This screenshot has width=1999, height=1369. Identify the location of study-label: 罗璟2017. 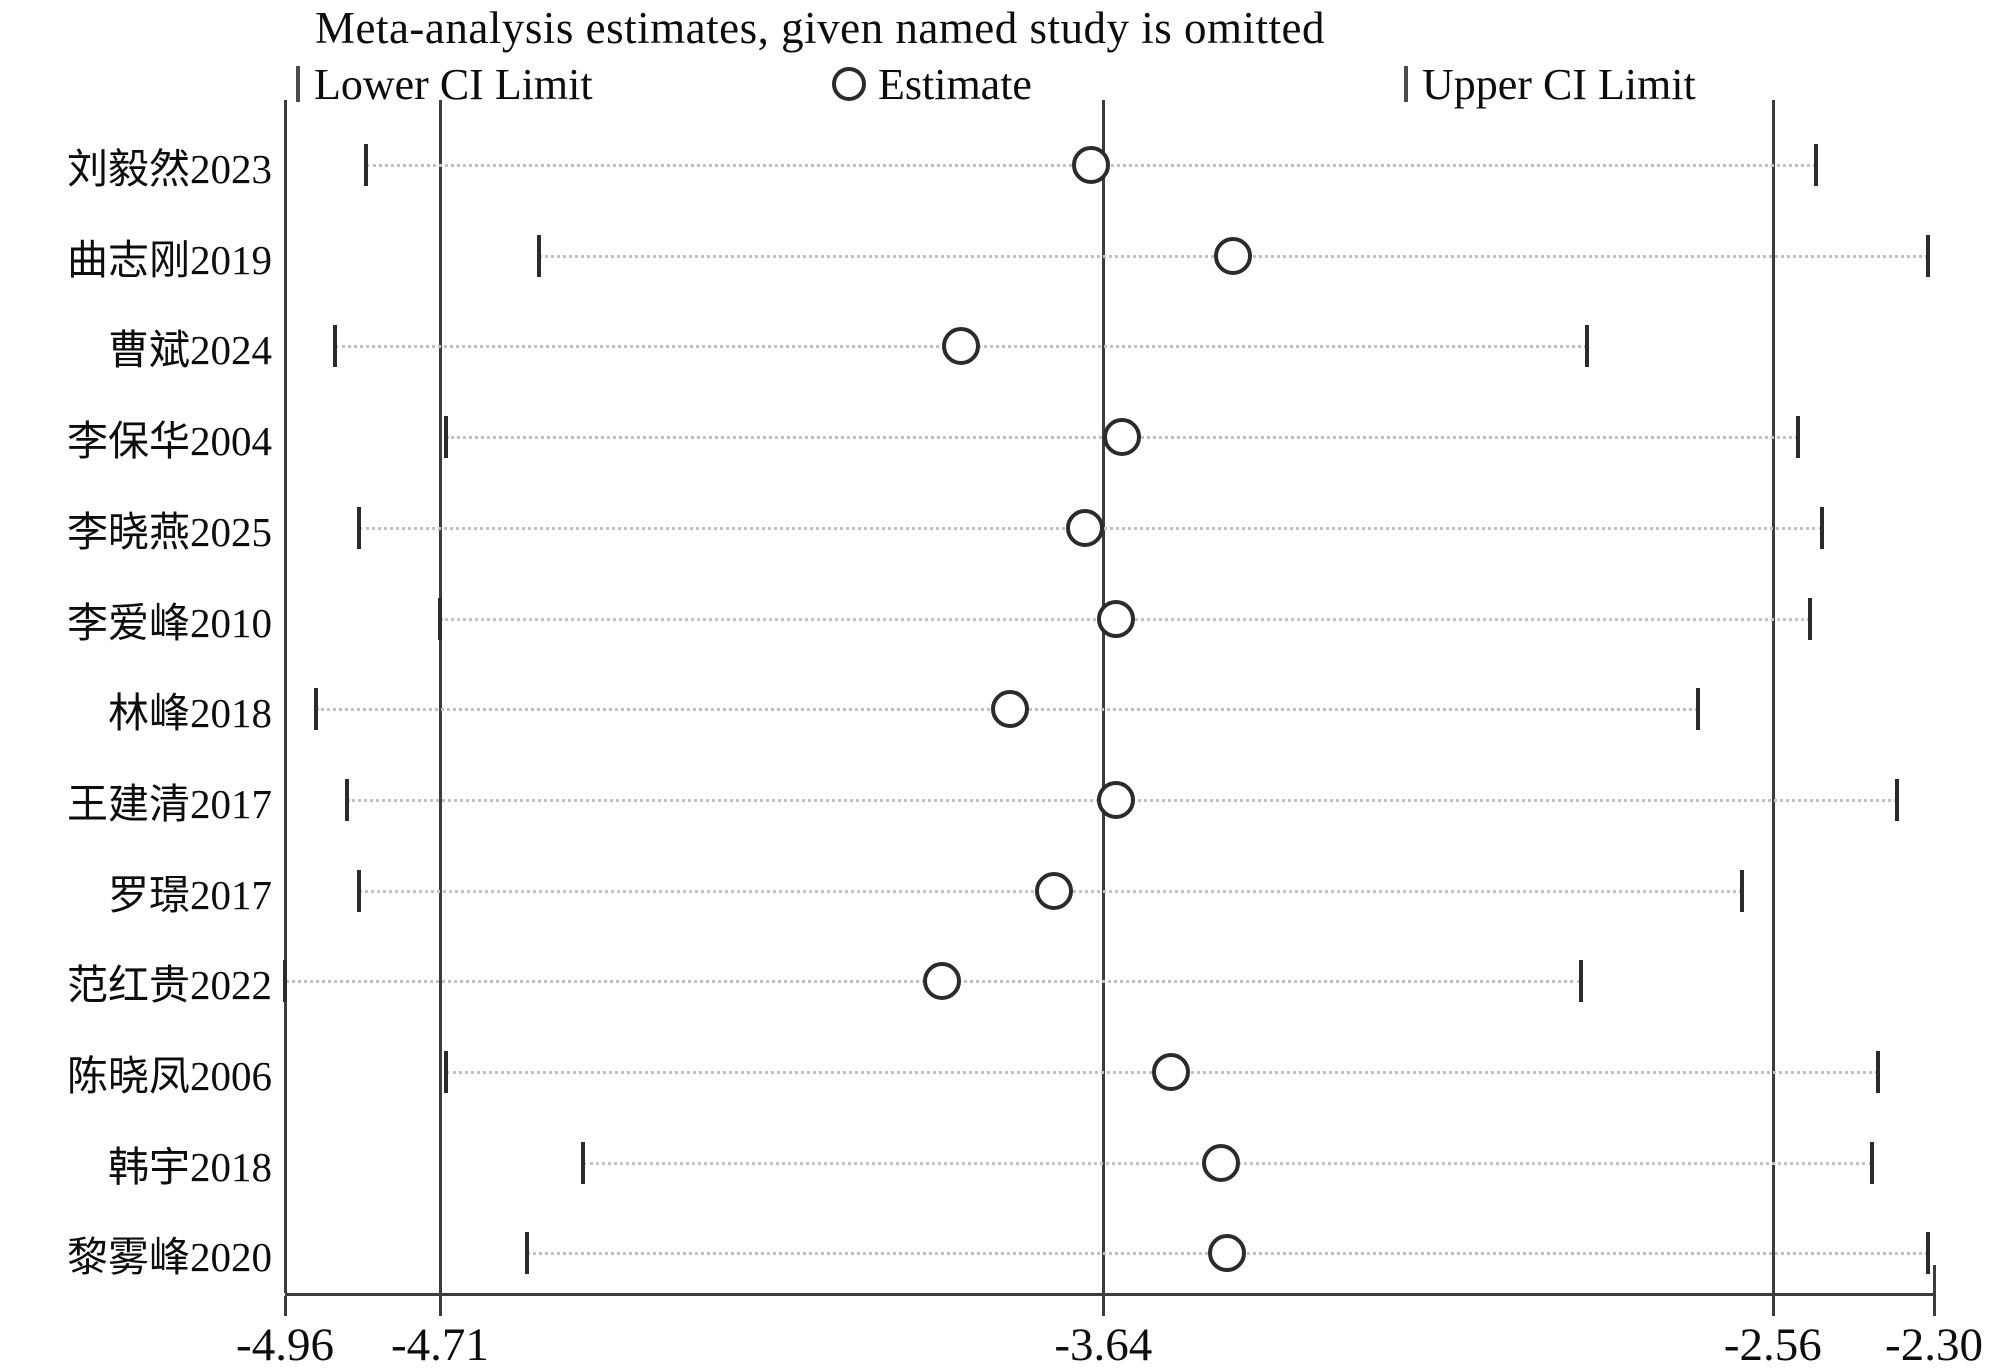
(190, 894).